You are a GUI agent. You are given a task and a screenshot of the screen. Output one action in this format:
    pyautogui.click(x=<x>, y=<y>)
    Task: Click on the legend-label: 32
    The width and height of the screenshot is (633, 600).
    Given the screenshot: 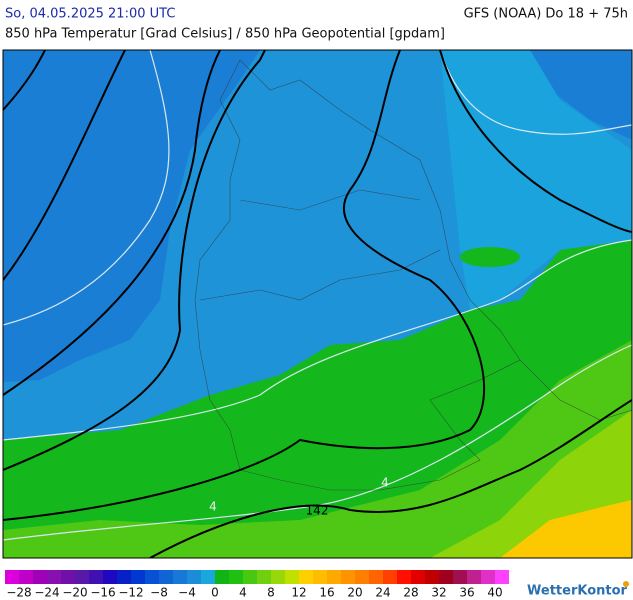 What is the action you would take?
    pyautogui.click(x=438, y=593)
    